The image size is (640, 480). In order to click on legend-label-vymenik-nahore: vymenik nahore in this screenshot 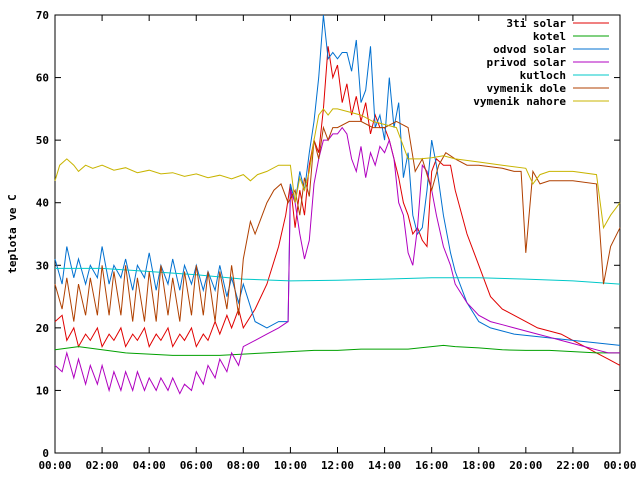, I will do `click(519, 101)`.